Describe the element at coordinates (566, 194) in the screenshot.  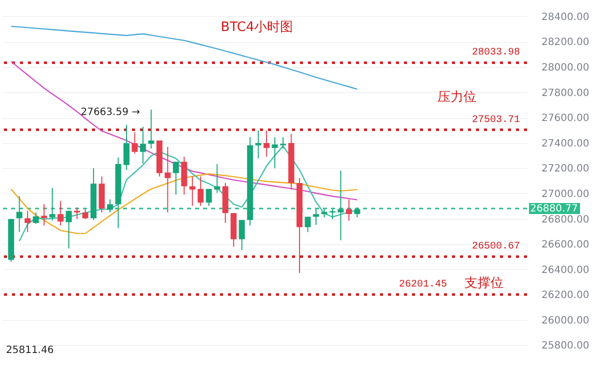
I see `y-tick-label: 27000.00` at that location.